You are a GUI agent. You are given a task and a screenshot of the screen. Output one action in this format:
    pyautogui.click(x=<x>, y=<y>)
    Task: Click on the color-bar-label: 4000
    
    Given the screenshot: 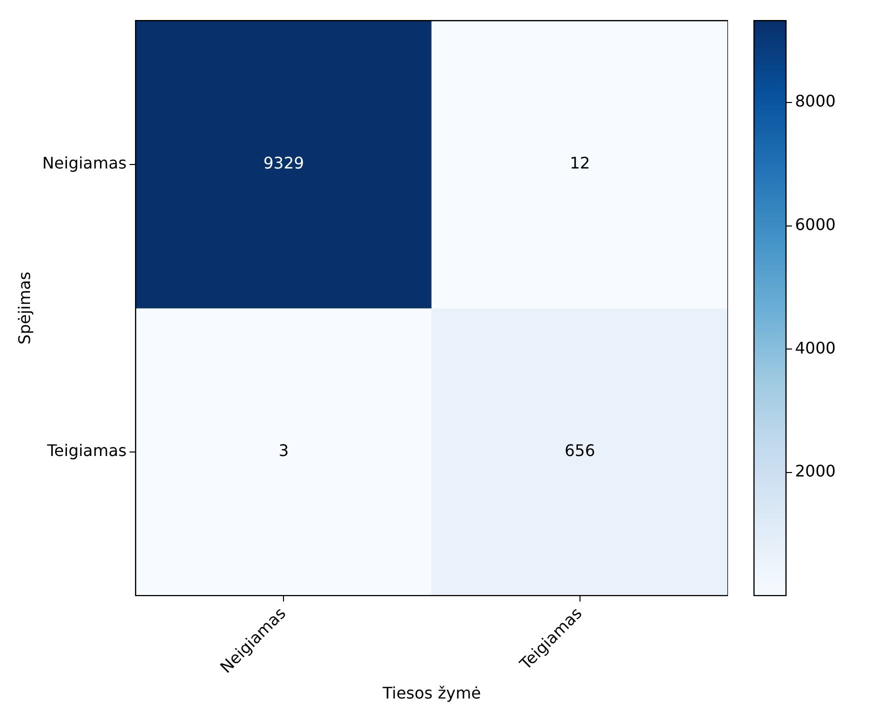 What is the action you would take?
    pyautogui.click(x=815, y=348)
    